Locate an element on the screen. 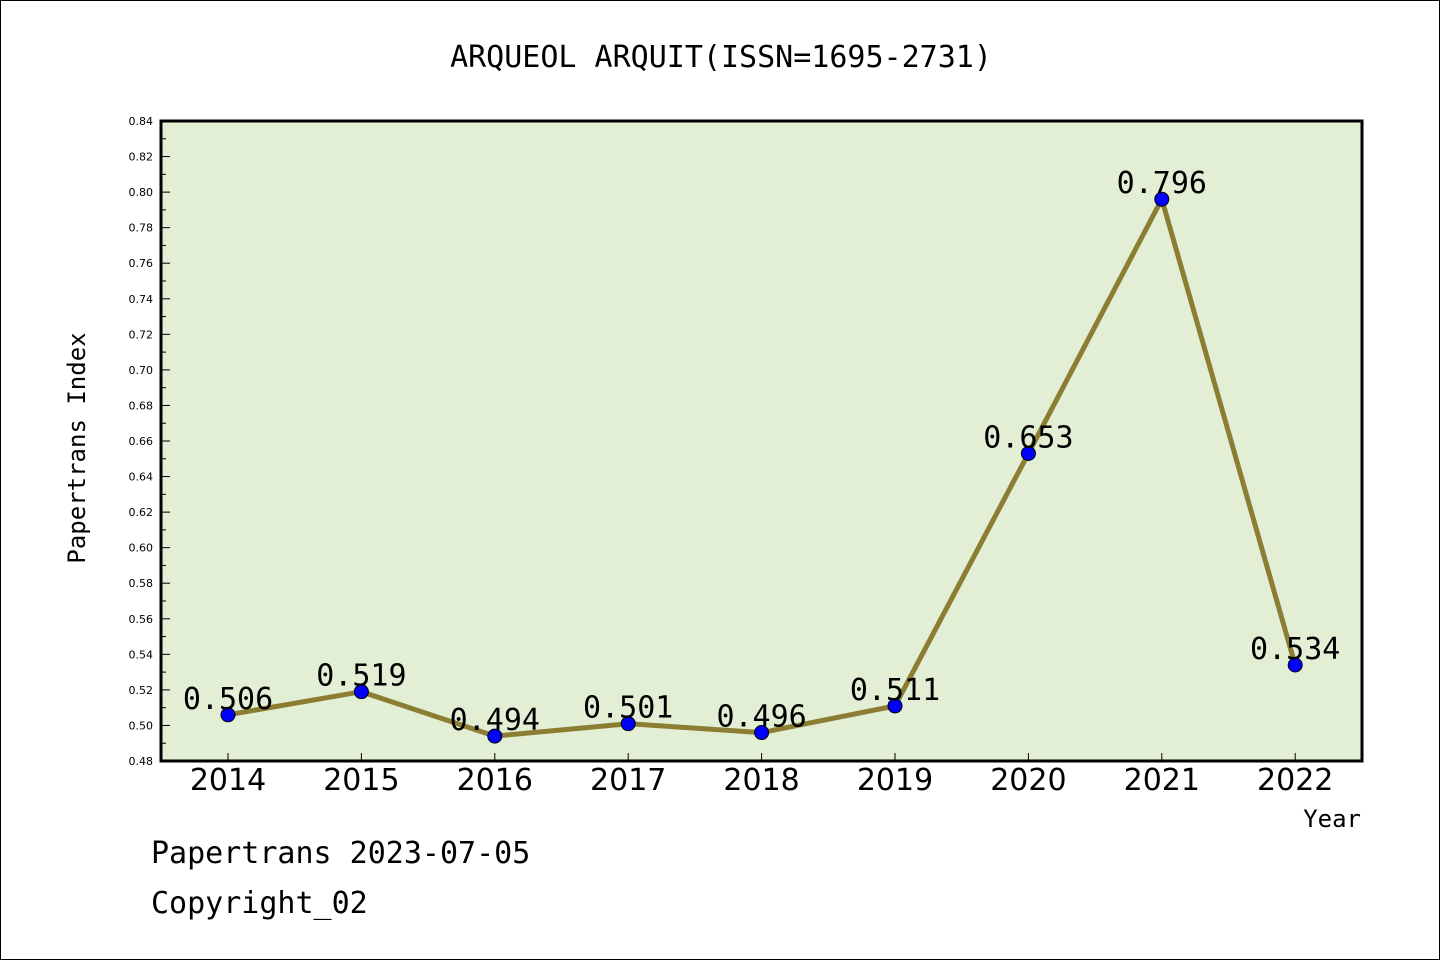  data-label: 0.506 is located at coordinates (228, 699).